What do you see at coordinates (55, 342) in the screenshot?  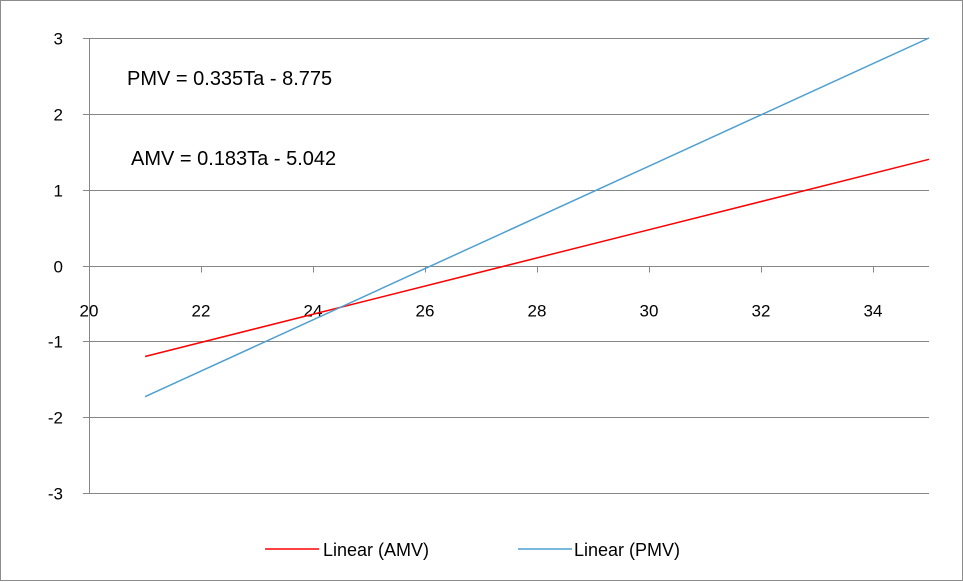 I see `y-tick-label: -1` at bounding box center [55, 342].